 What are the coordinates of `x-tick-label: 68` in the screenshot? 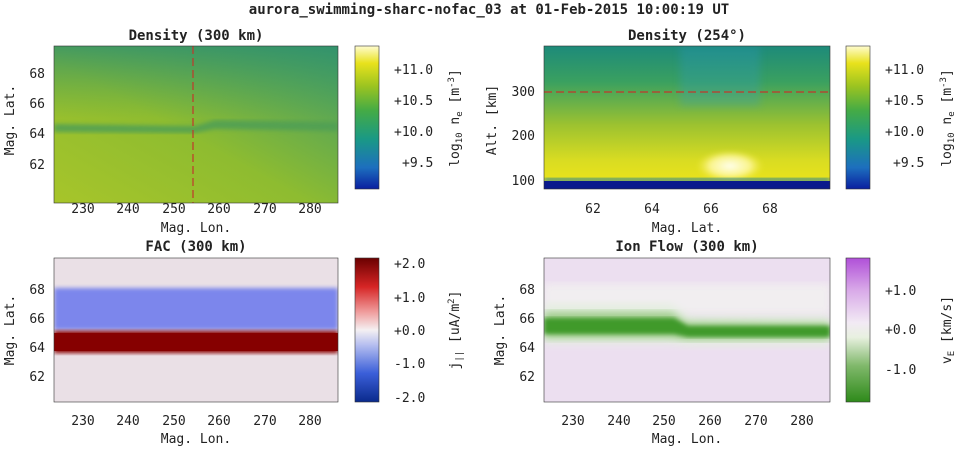 It's located at (770, 209).